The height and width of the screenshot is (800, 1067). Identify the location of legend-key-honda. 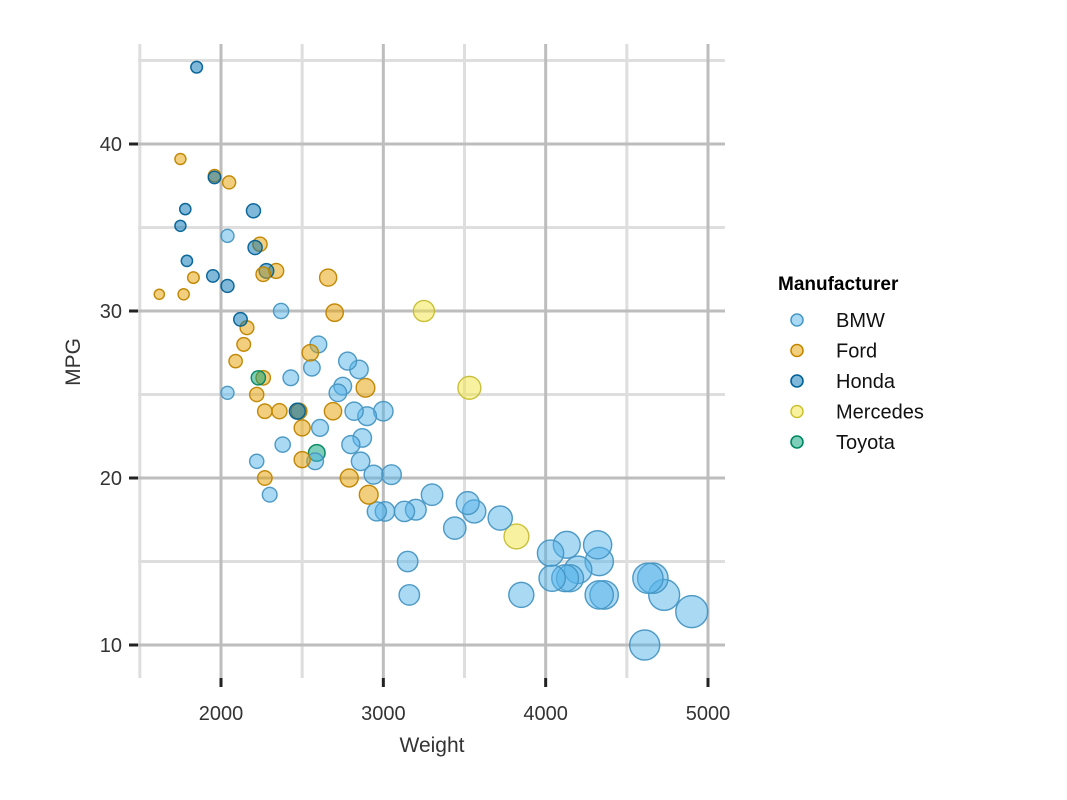
(797, 381).